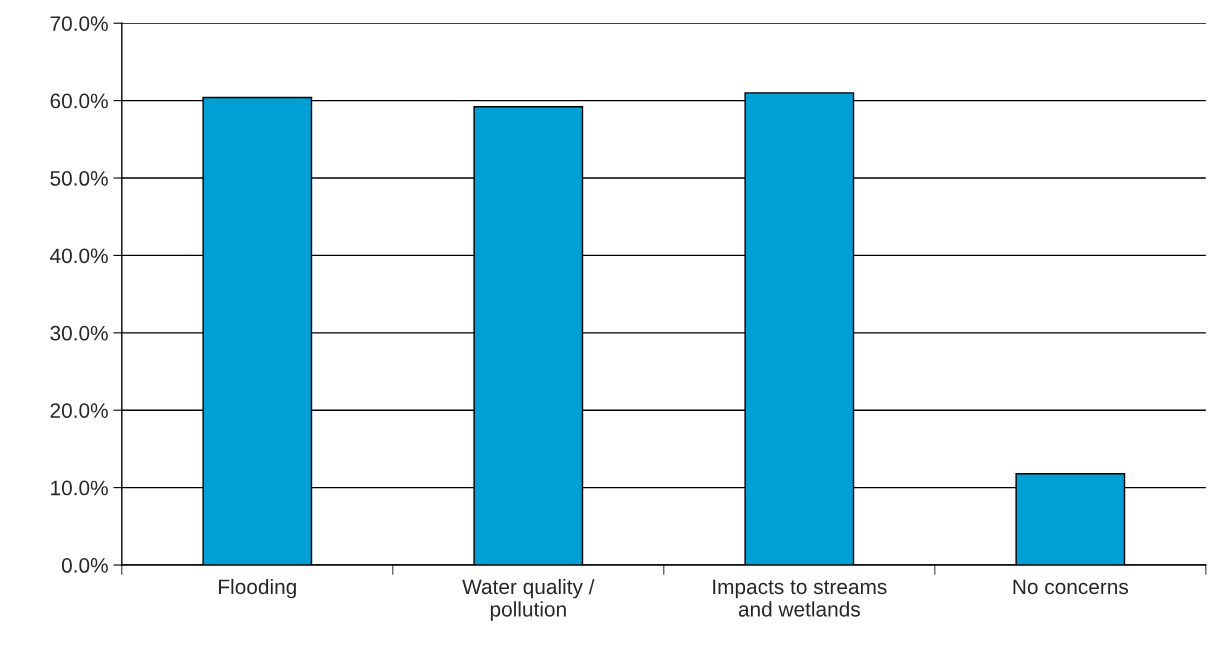  I want to click on x-tick-label: No concerns, so click(1071, 587).